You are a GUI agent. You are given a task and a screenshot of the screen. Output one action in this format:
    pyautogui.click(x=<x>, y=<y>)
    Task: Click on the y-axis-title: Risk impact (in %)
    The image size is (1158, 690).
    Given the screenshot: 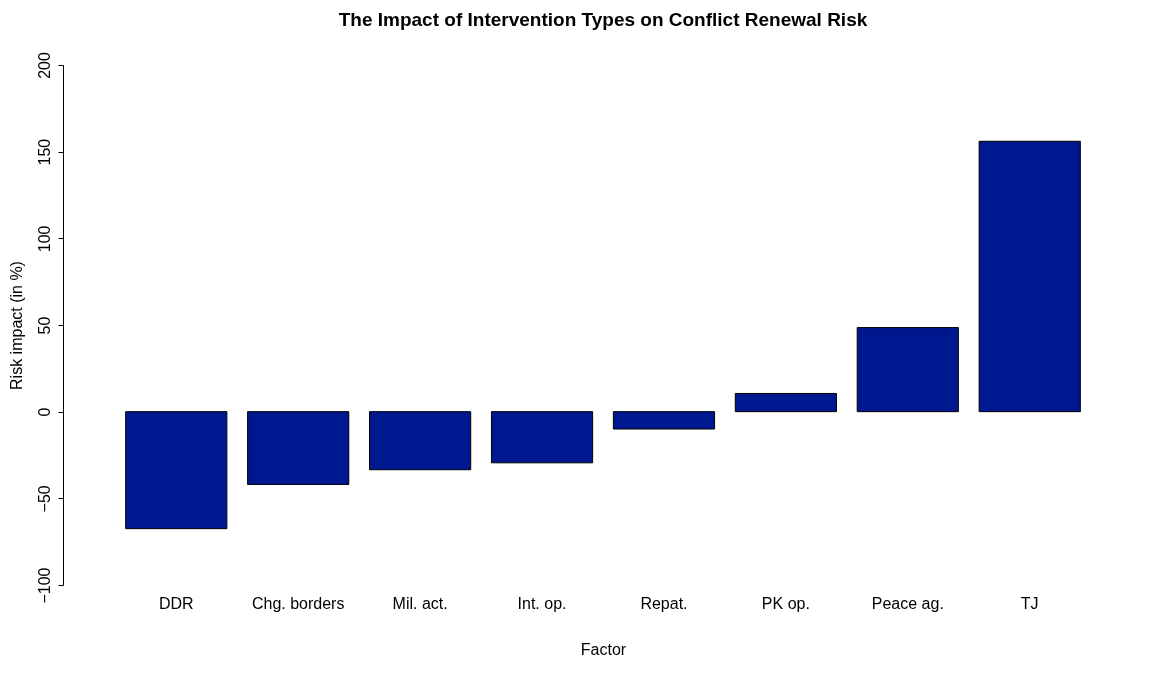 What is the action you would take?
    pyautogui.click(x=16, y=325)
    